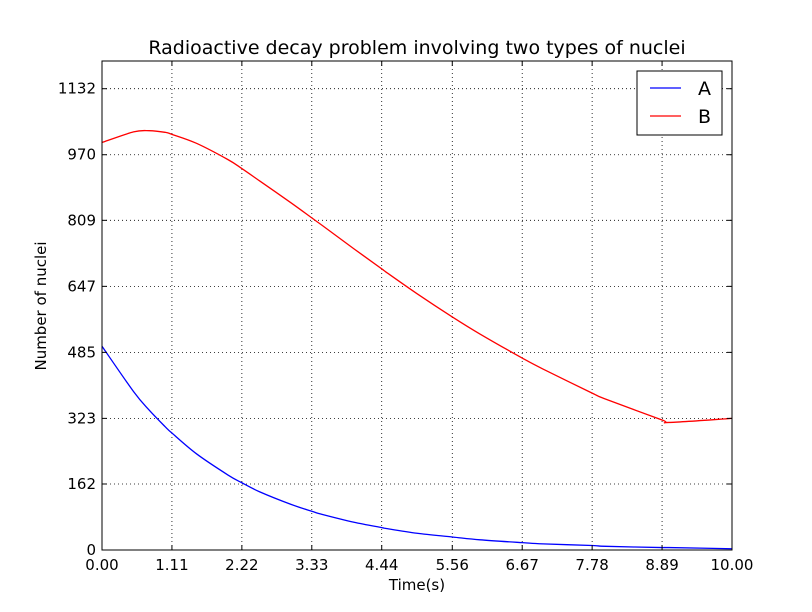 This screenshot has height=612, width=812. What do you see at coordinates (81, 286) in the screenshot?
I see `y-tick-label: 647` at bounding box center [81, 286].